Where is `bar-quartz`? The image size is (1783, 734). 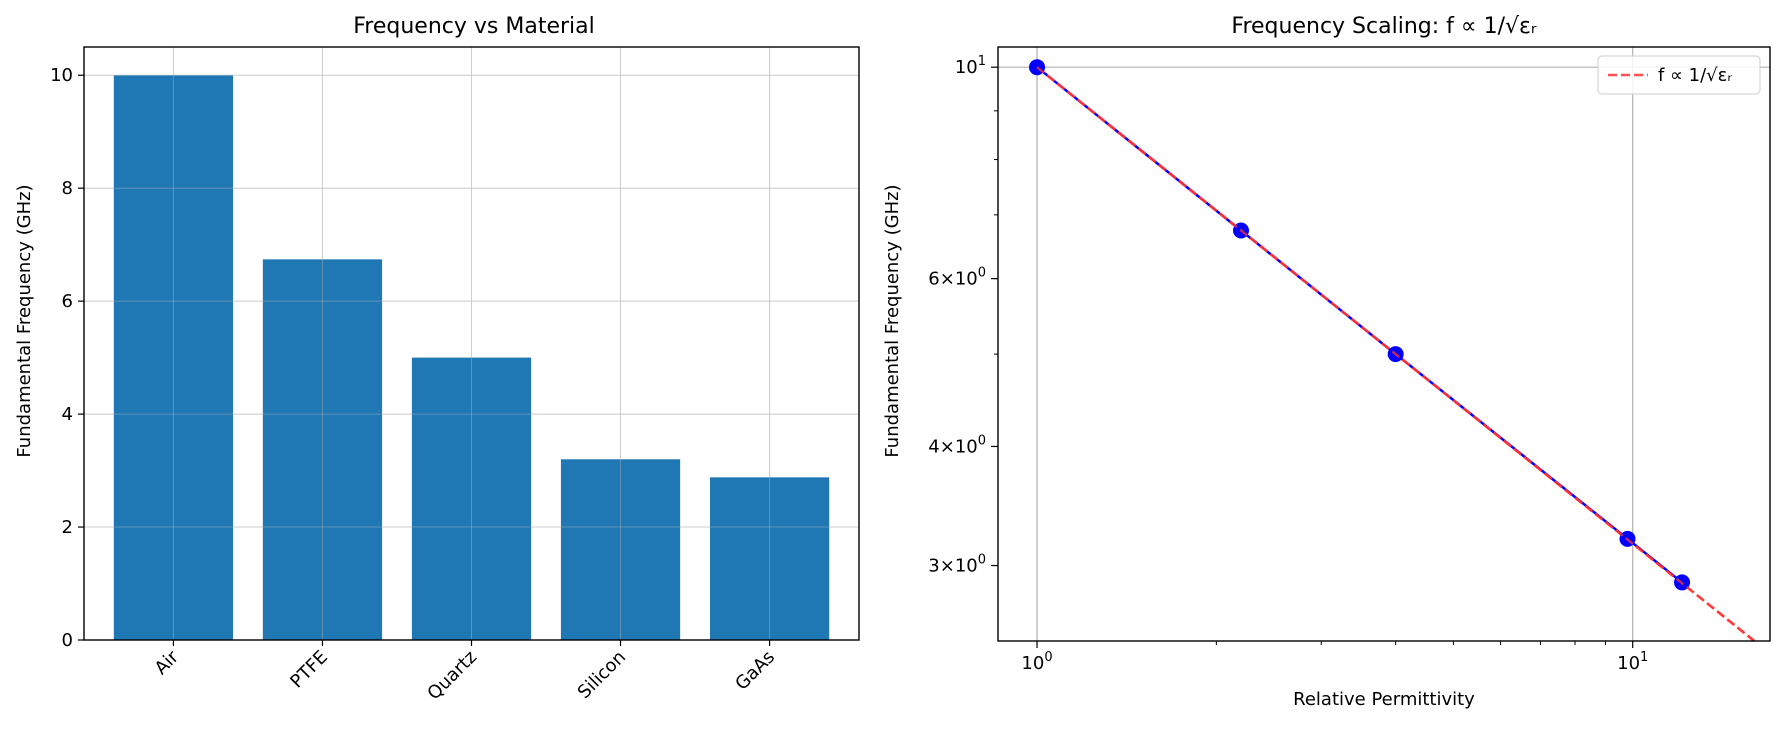
bar-quartz is located at coordinates (471, 498).